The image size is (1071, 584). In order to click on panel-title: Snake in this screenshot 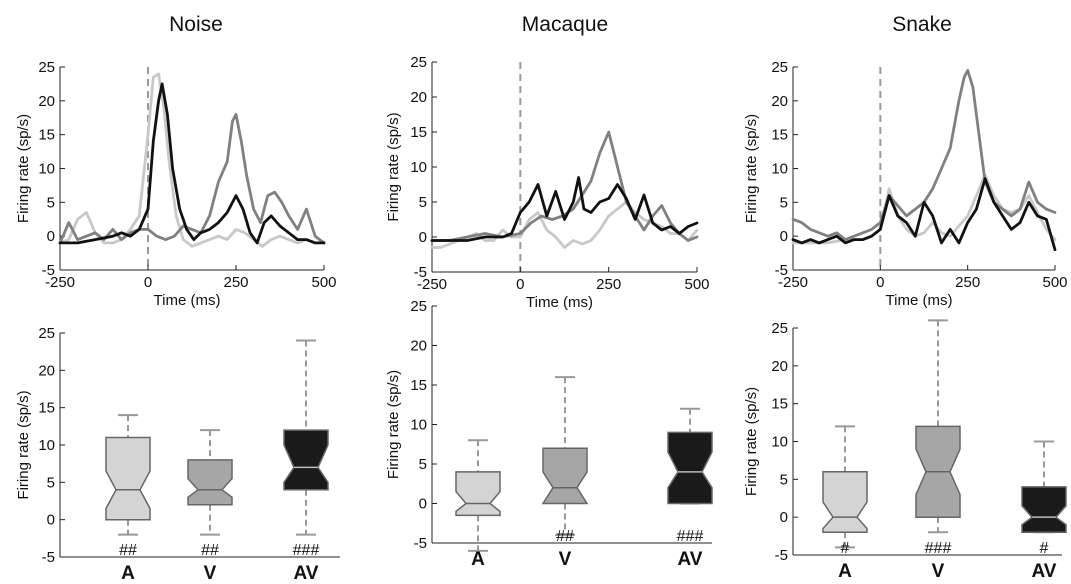, I will do `click(922, 24)`.